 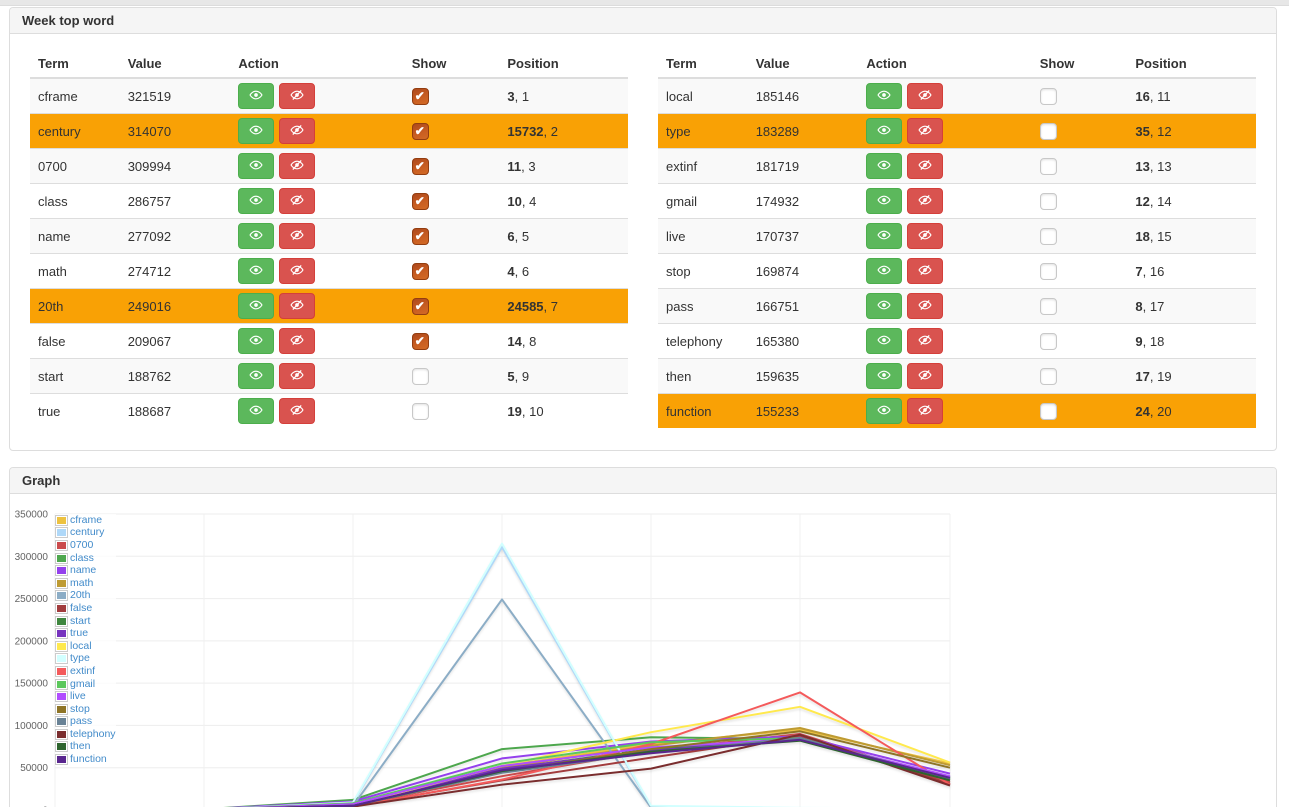 I want to click on legend-label: gmail, so click(x=83, y=683).